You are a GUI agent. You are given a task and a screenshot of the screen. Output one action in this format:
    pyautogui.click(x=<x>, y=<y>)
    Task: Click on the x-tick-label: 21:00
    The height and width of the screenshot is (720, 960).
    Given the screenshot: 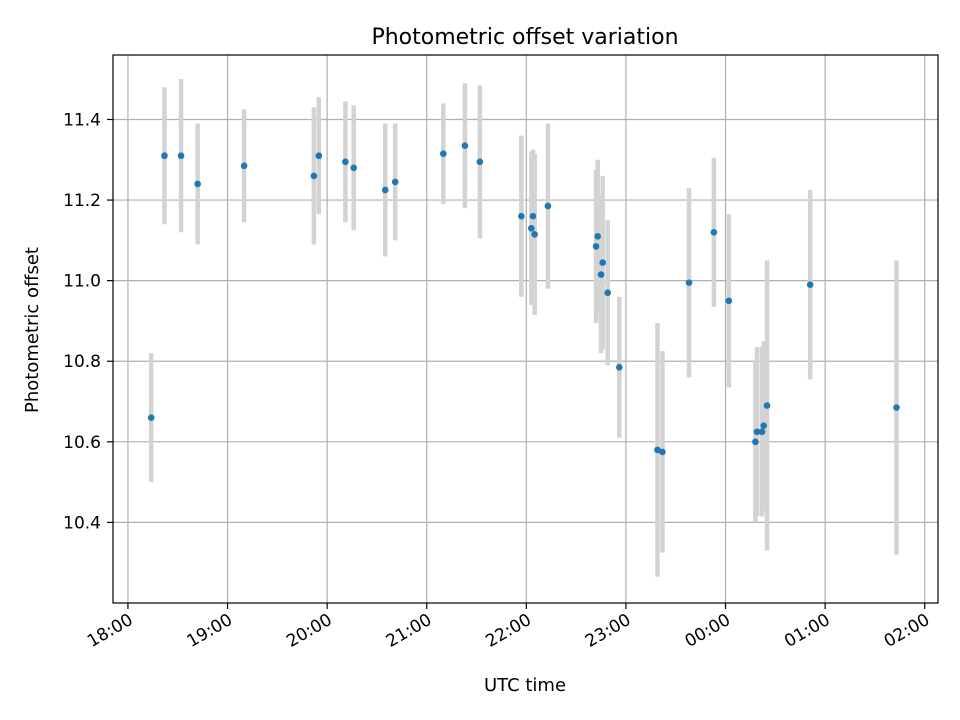 What is the action you would take?
    pyautogui.click(x=409, y=631)
    